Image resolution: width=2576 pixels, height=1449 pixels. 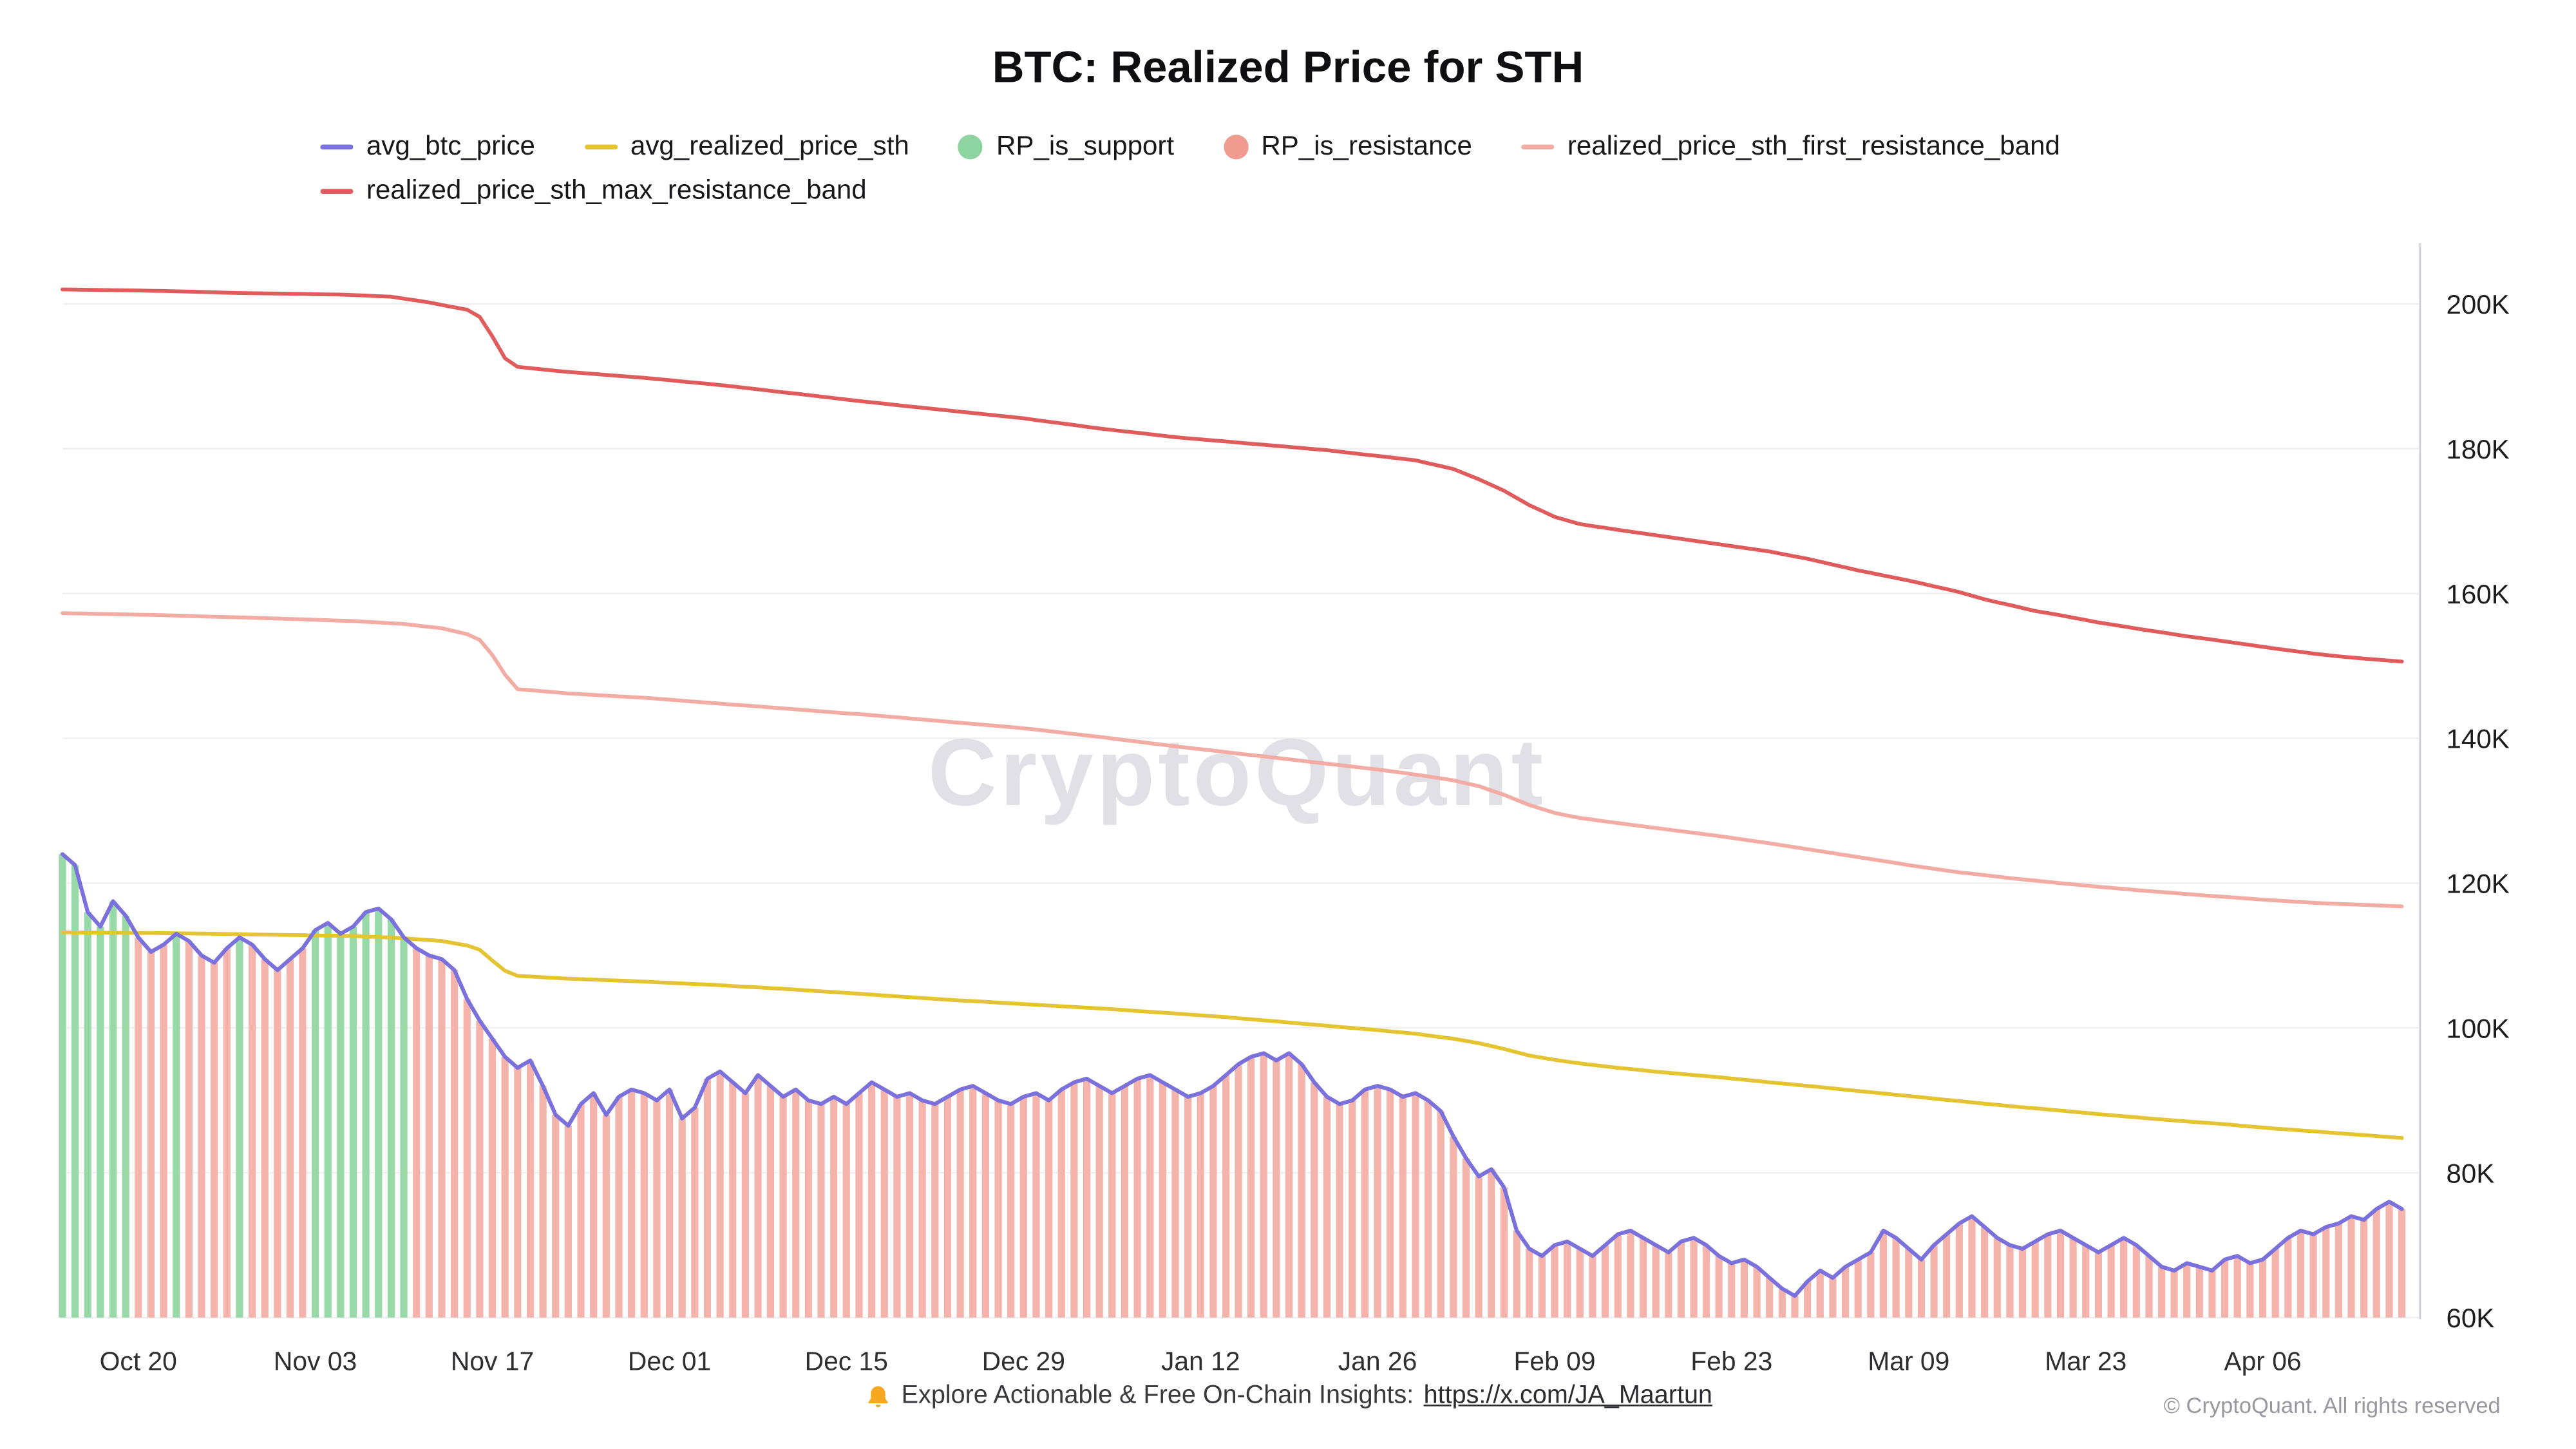 What do you see at coordinates (1538, 147) in the screenshot?
I see `first-resistance-band-swatch-icon` at bounding box center [1538, 147].